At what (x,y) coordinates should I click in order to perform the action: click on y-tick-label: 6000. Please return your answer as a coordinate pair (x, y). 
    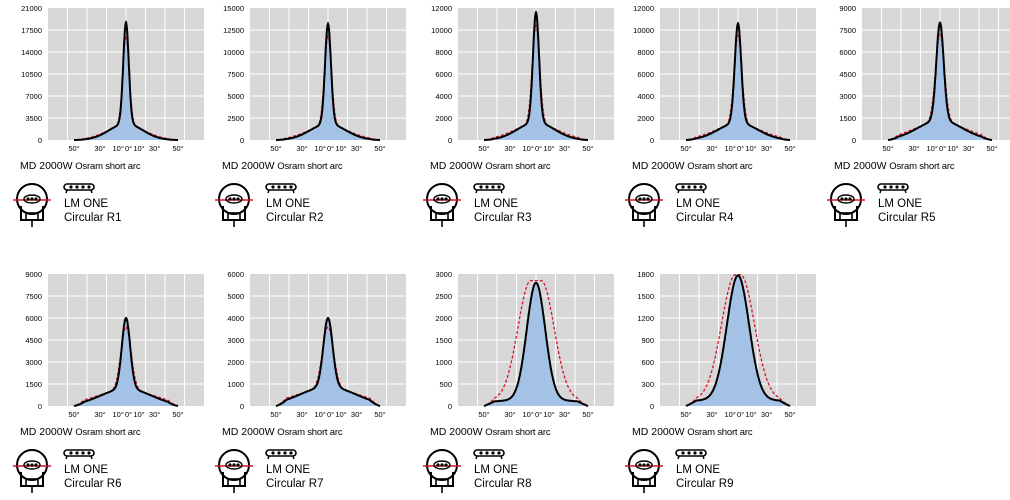
    Looking at the image, I should click on (235, 274).